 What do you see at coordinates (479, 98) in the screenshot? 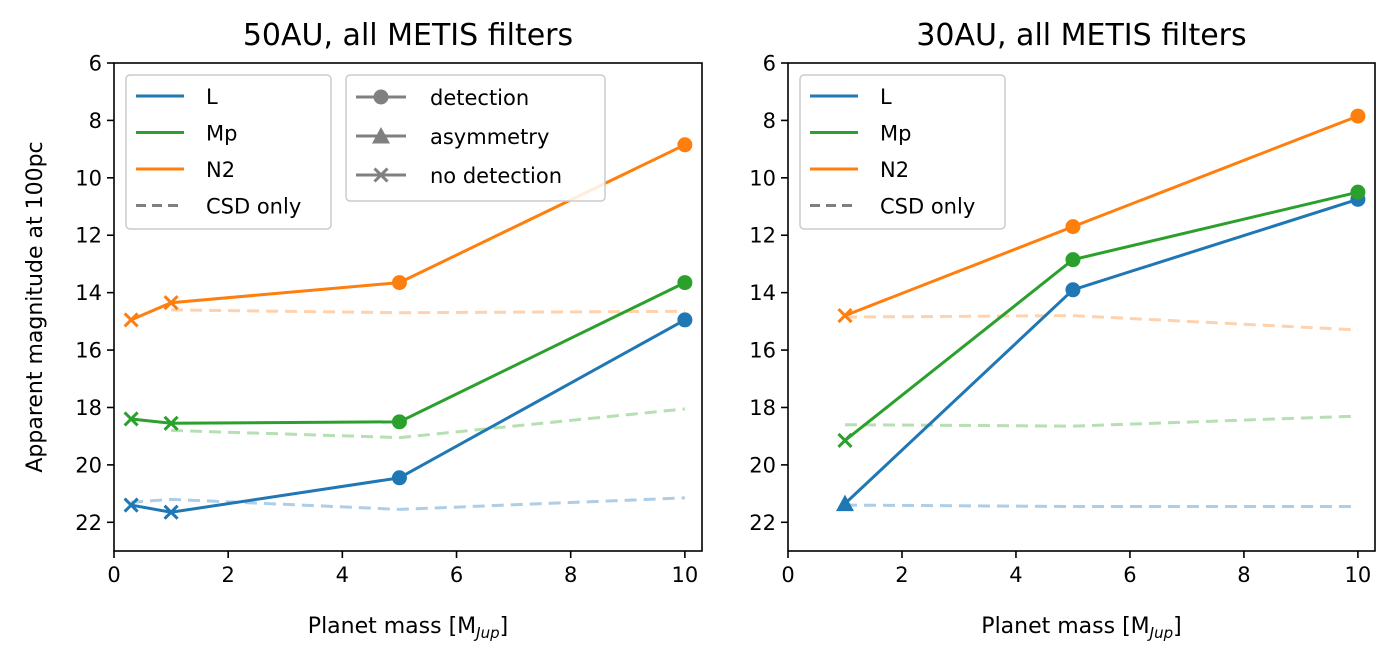
I see `legend-label: detection` at bounding box center [479, 98].